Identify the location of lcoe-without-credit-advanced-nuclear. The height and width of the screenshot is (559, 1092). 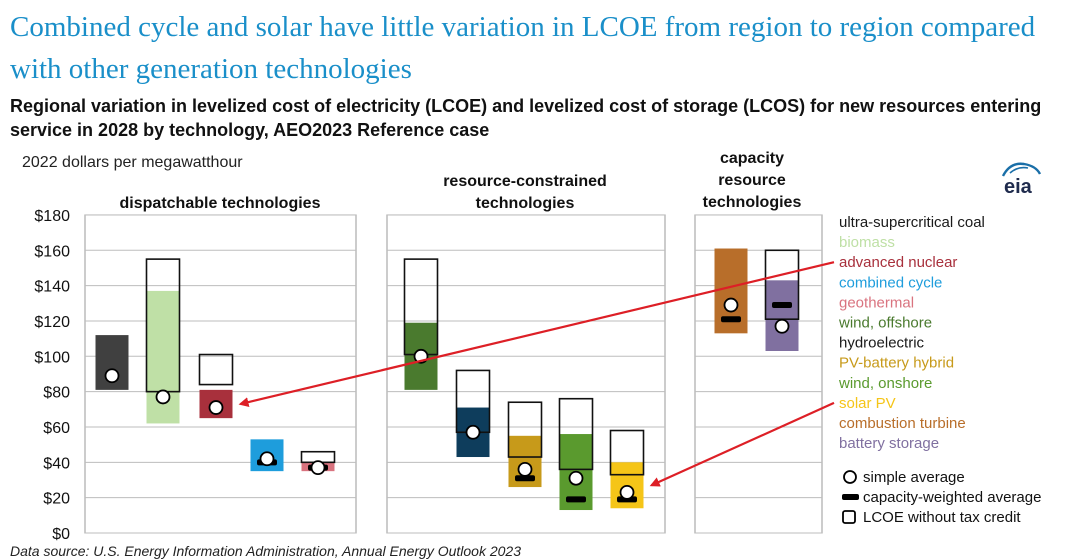
(216, 369).